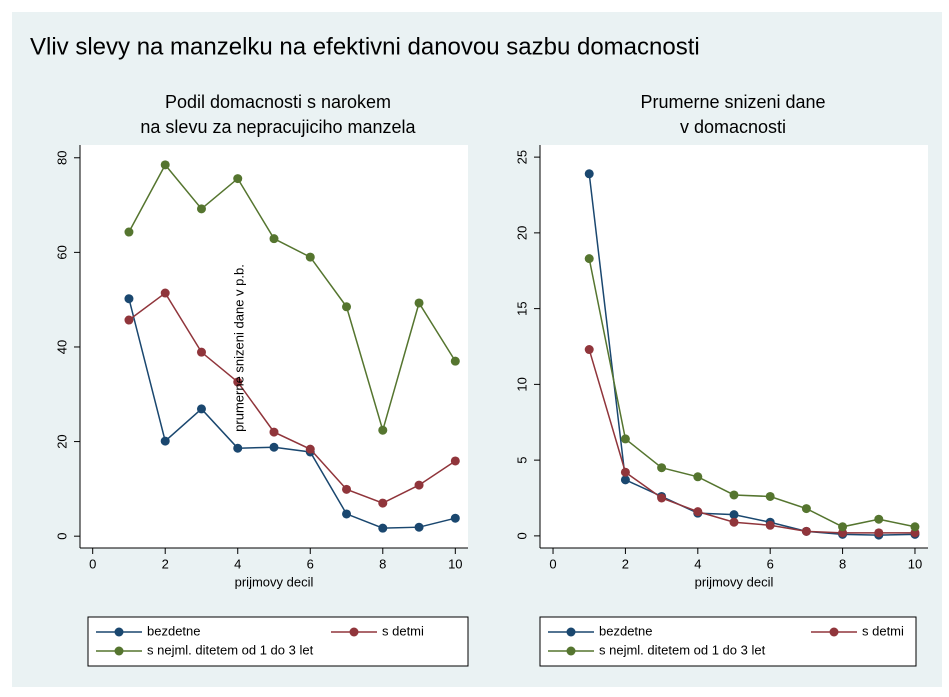  Describe the element at coordinates (278, 102) in the screenshot. I see `panel-title: Podil domacnosti s narokem` at that location.